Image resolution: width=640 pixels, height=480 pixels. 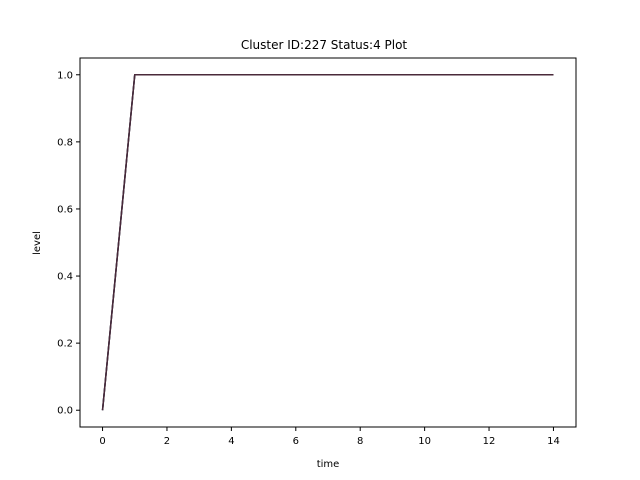 I want to click on chart-title: Cluster ID:227 Status:4 Plot, so click(x=324, y=45).